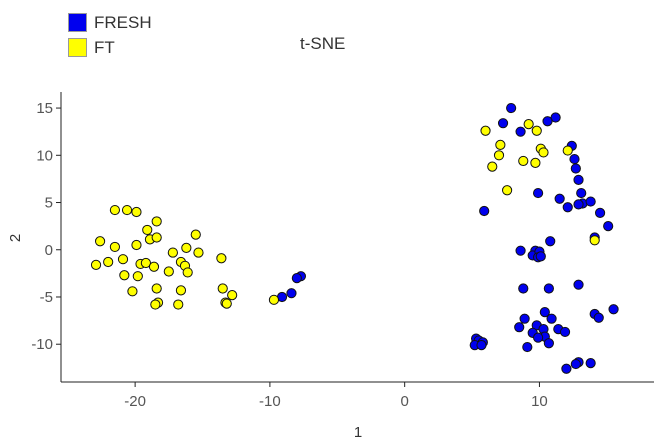  What do you see at coordinates (46, 226) in the screenshot?
I see `y-axis-ticks: -10 -5 0 5 10 15` at bounding box center [46, 226].